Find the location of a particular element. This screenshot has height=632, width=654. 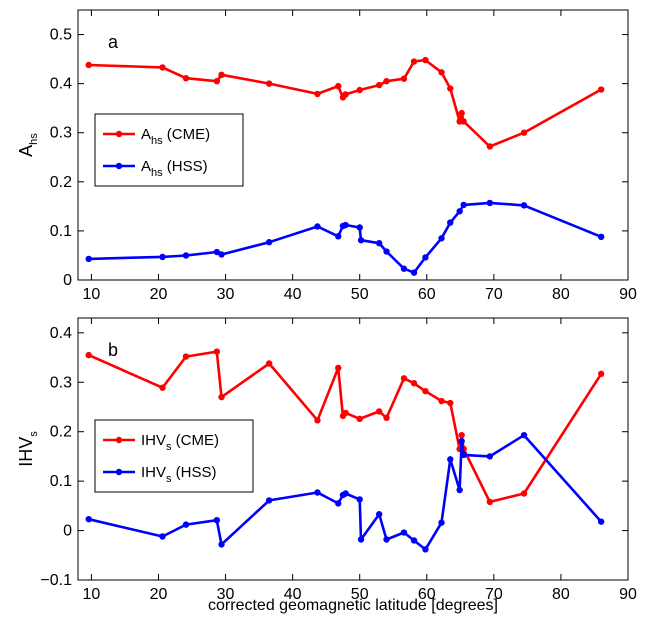

y-axis-title: IHVs is located at coordinates (28, 449).